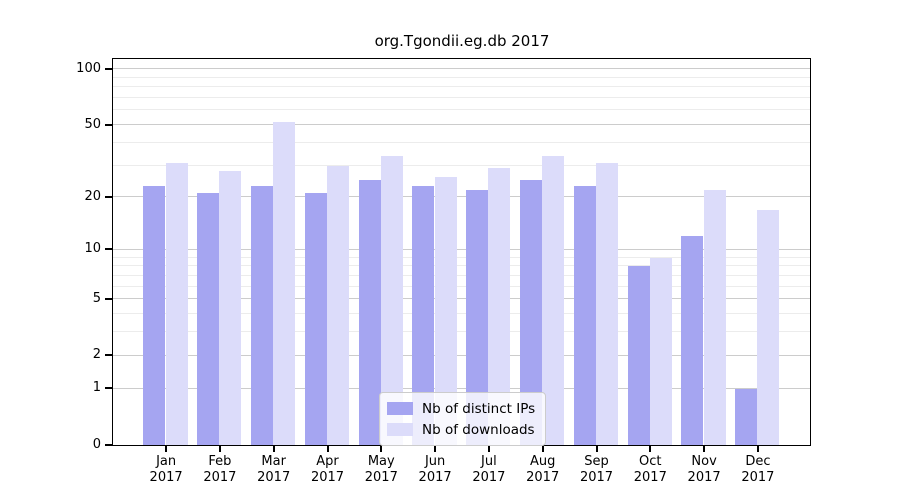 Image resolution: width=900 pixels, height=500 pixels. I want to click on bar-ips-jan, so click(154, 315).